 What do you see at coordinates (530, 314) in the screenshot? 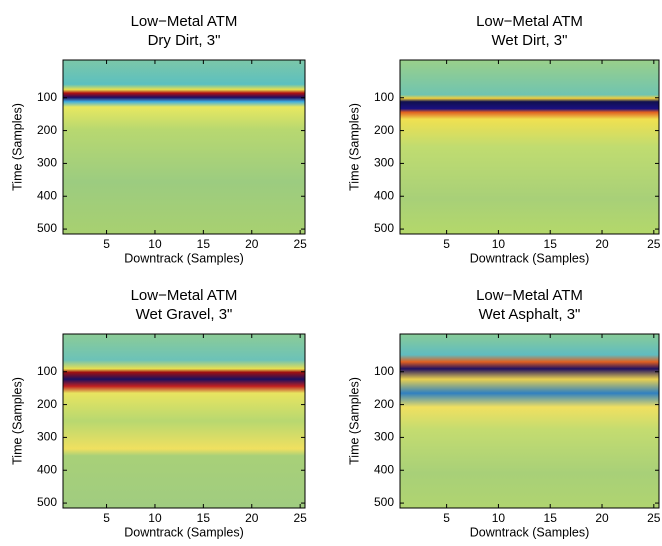
I see `chart-subtitle: Wet Asphalt, 3"` at bounding box center [530, 314].